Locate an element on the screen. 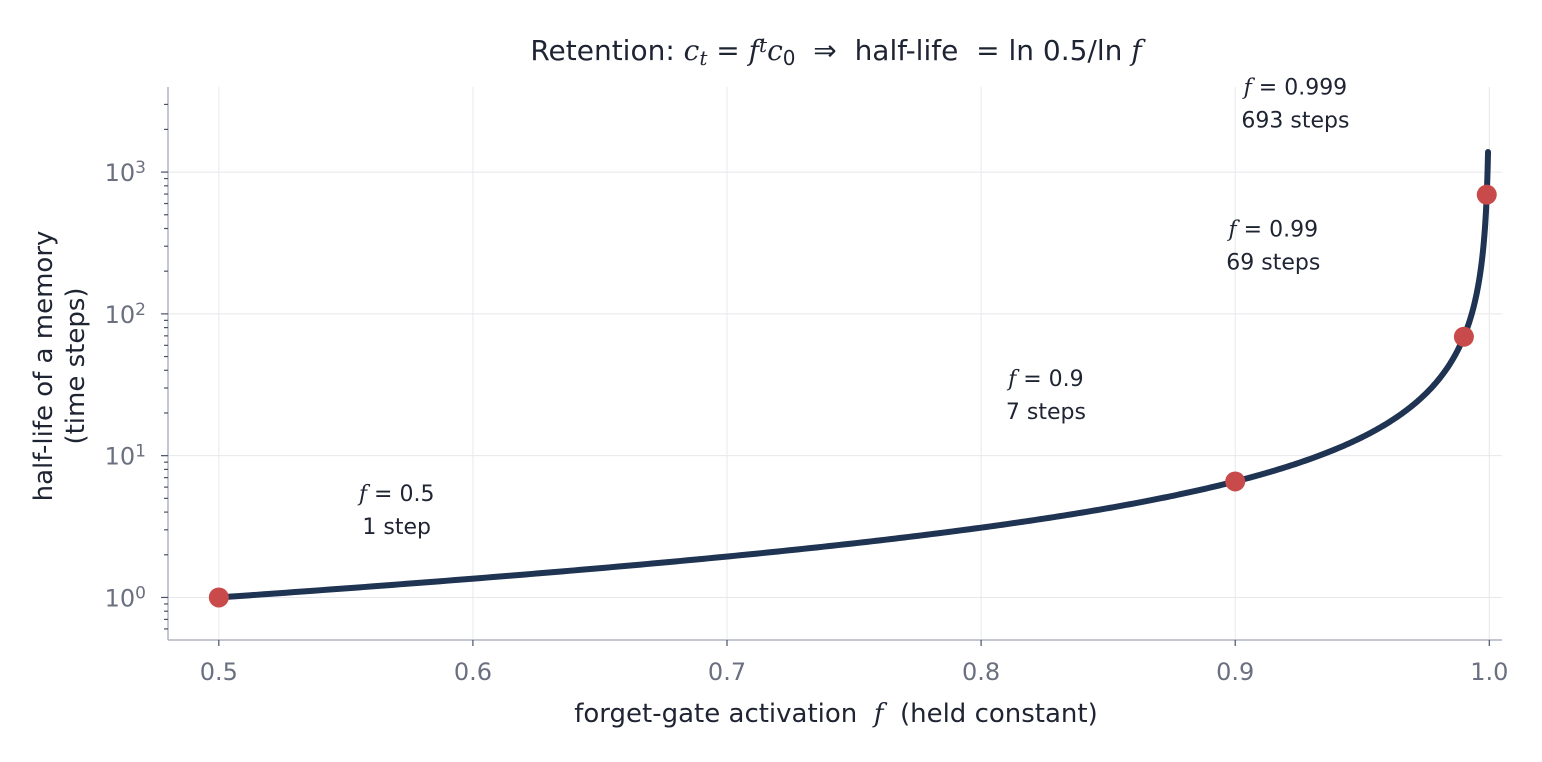 The image size is (1542, 762). y-axis-label-units: (time steps) is located at coordinates (76, 365).